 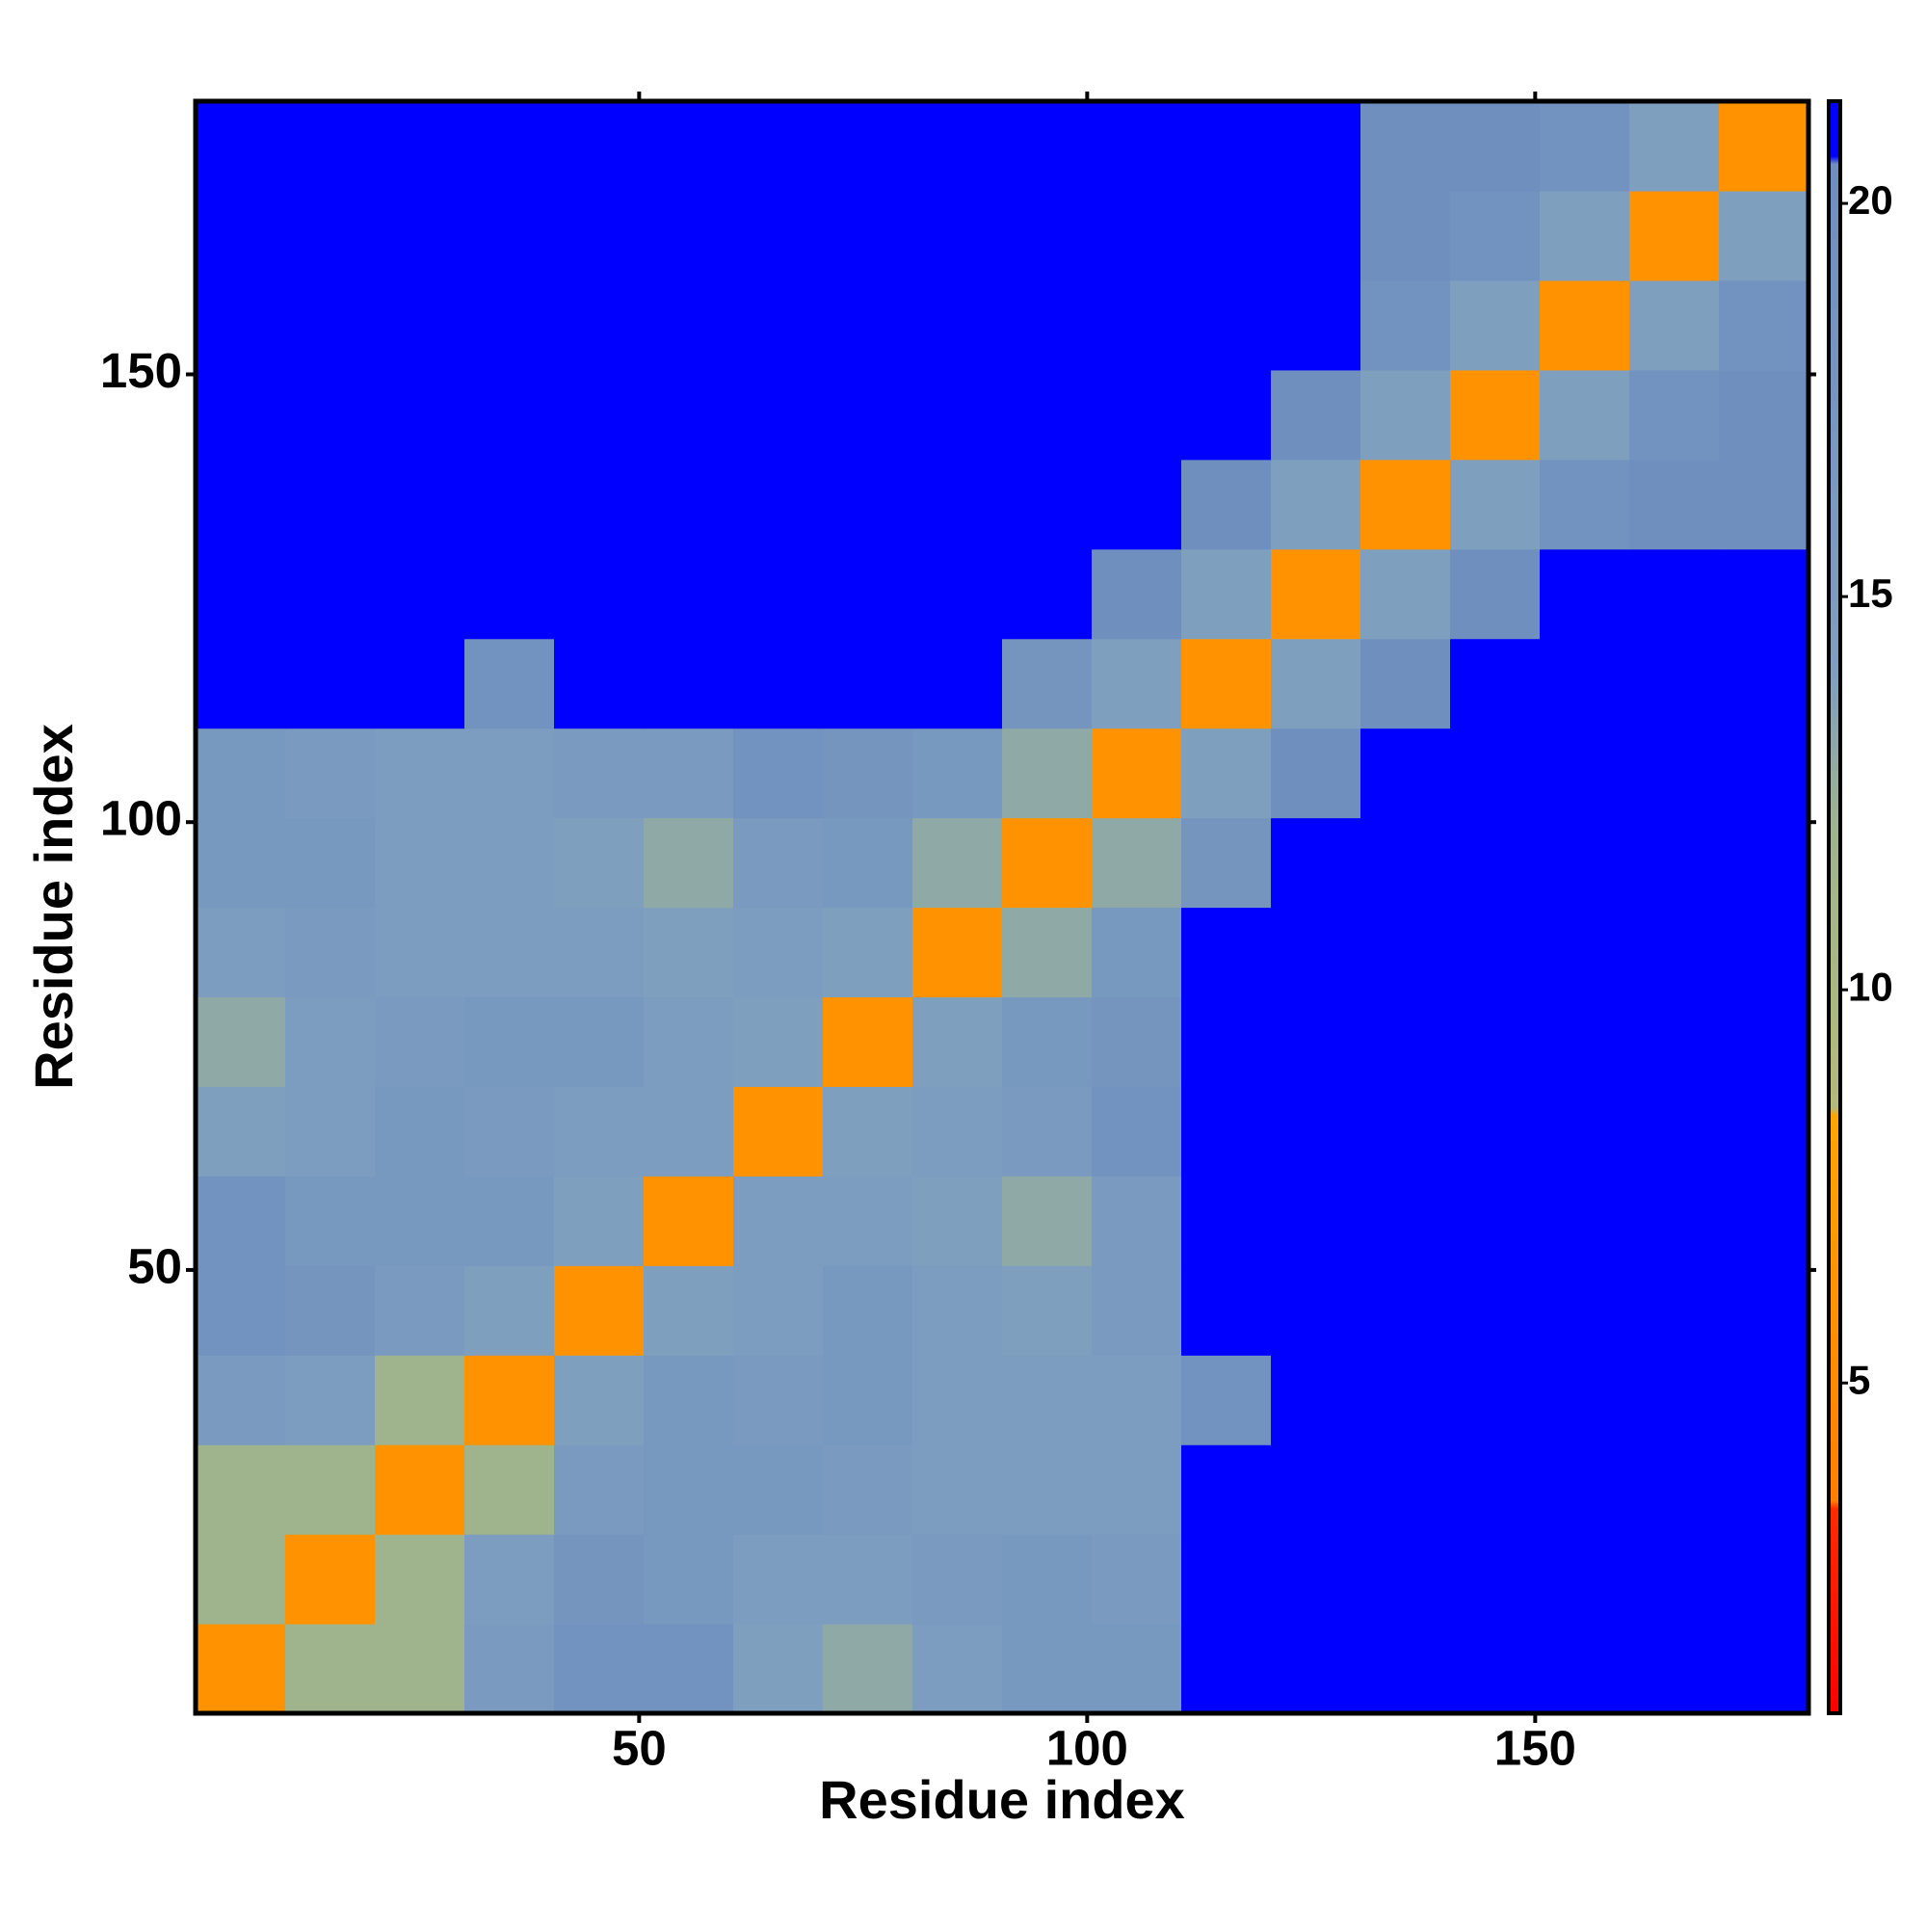 What do you see at coordinates (639, 1747) in the screenshot?
I see `x-tick-label: 50` at bounding box center [639, 1747].